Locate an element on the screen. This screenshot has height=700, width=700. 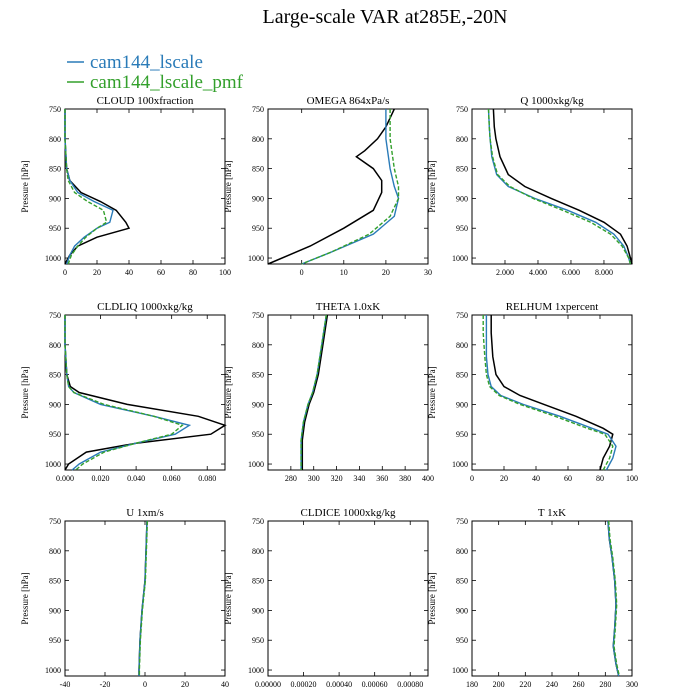
x-tick-label: 20 is located at coordinates (504, 478).